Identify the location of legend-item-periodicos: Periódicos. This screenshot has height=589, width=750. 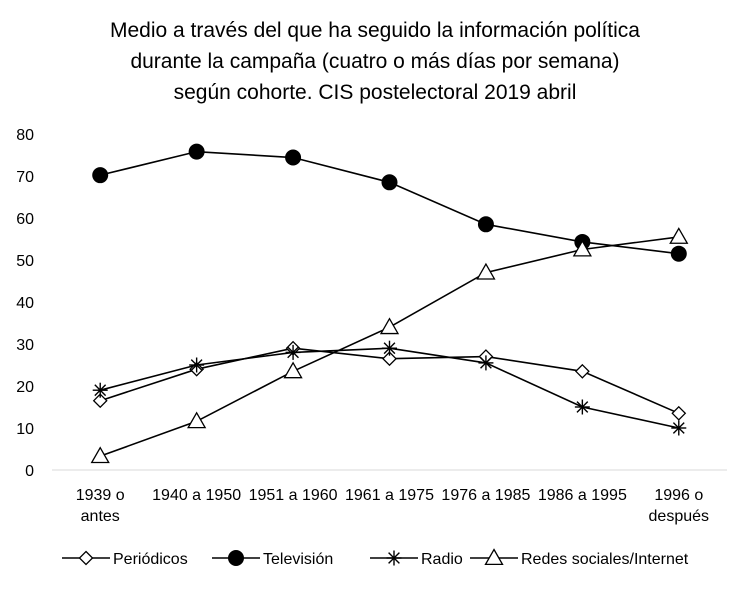
(125, 559).